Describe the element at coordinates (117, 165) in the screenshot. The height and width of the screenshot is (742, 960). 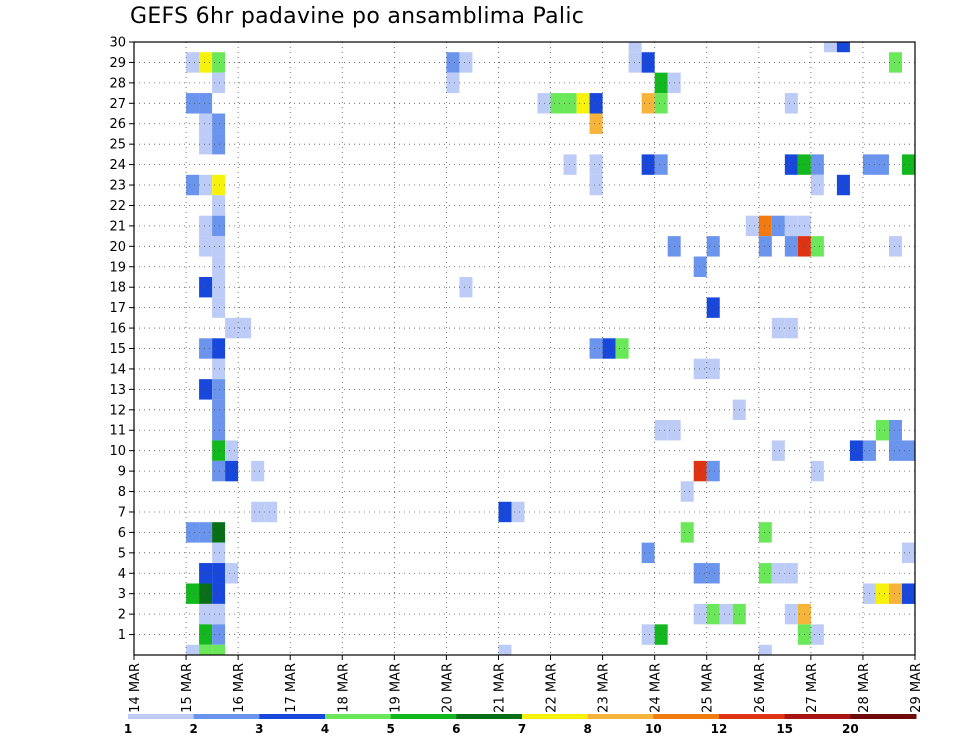
I see `y-tick-label: 24` at that location.